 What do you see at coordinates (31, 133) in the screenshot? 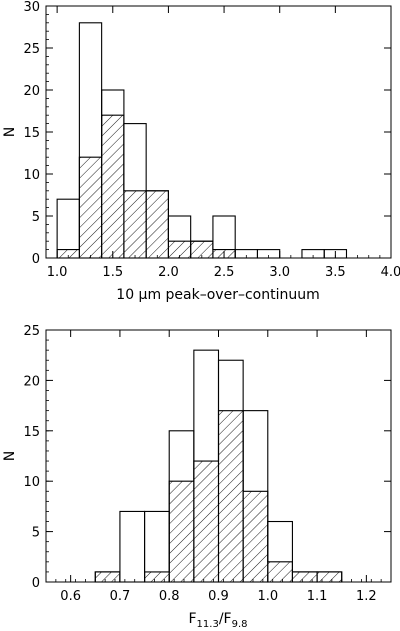
I see `top-y-tick-label: 15` at bounding box center [31, 133].